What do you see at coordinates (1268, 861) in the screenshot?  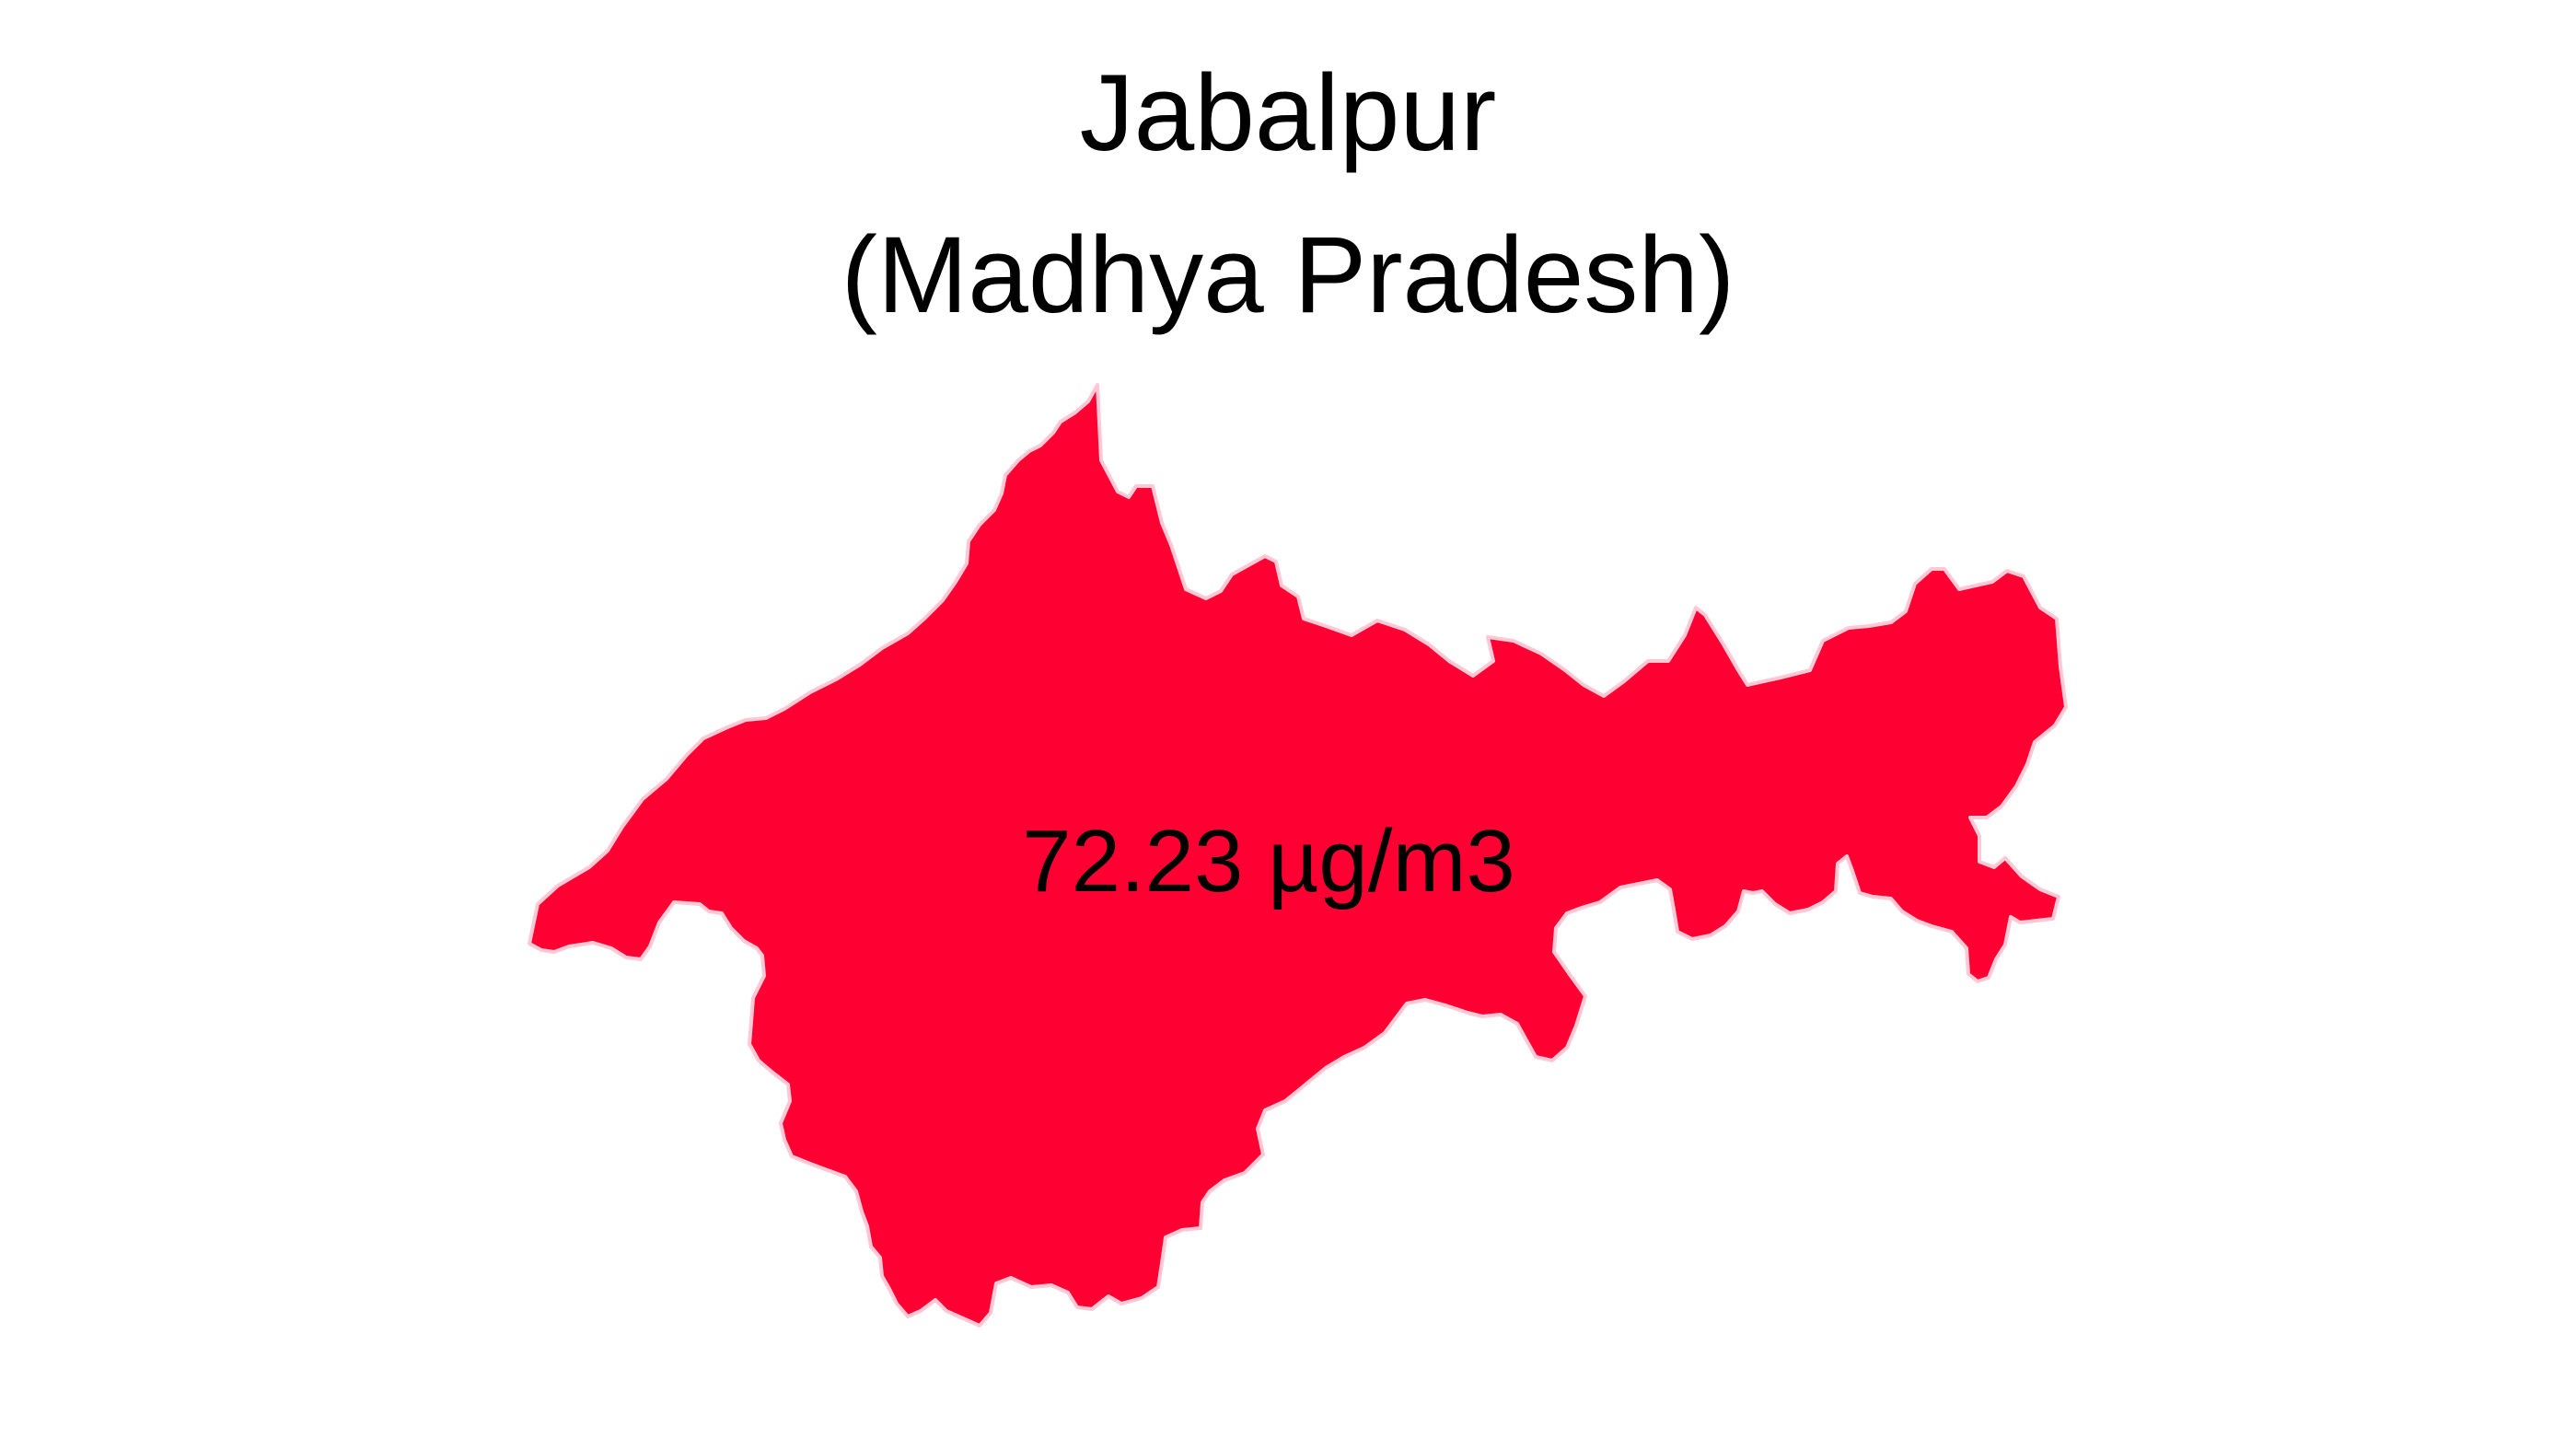 I see `pollution-value-label: 72.23 µg/m3` at bounding box center [1268, 861].